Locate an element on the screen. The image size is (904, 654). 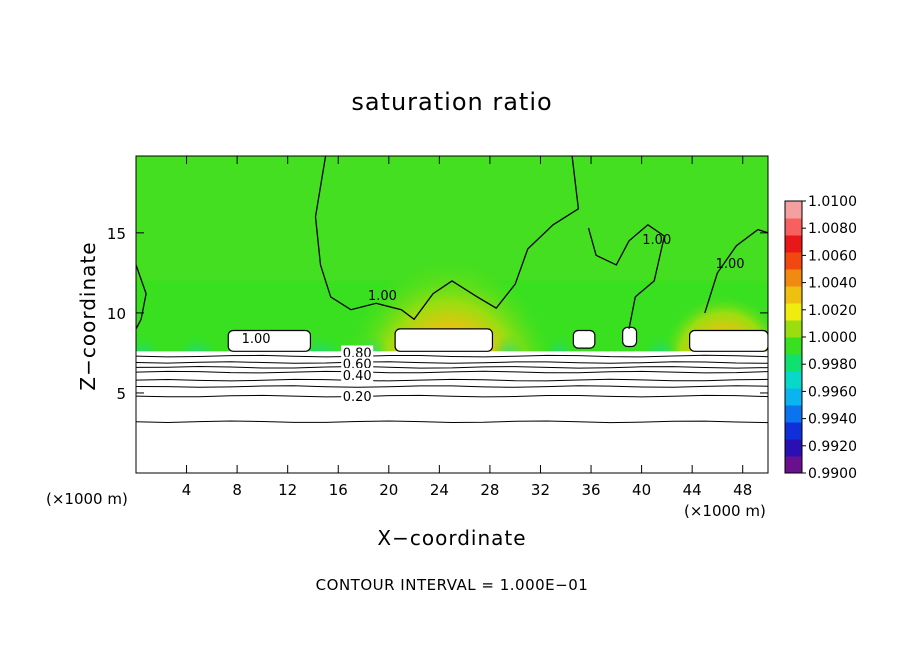
lower-layer is located at coordinates (452, 412).